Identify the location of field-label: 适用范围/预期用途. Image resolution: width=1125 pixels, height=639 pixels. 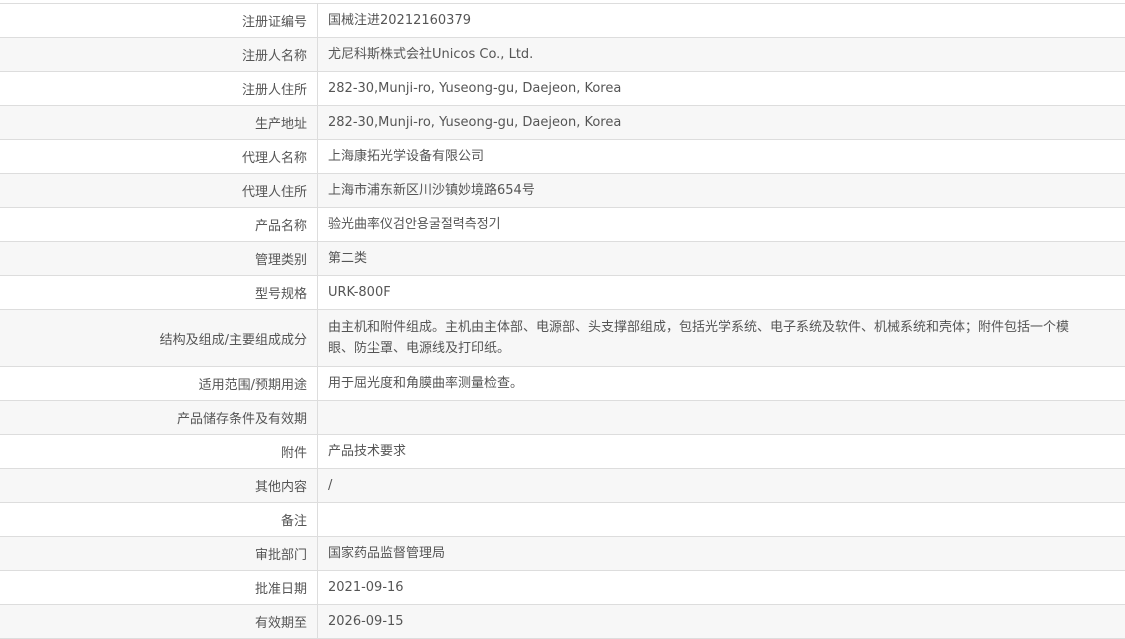
(159, 383).